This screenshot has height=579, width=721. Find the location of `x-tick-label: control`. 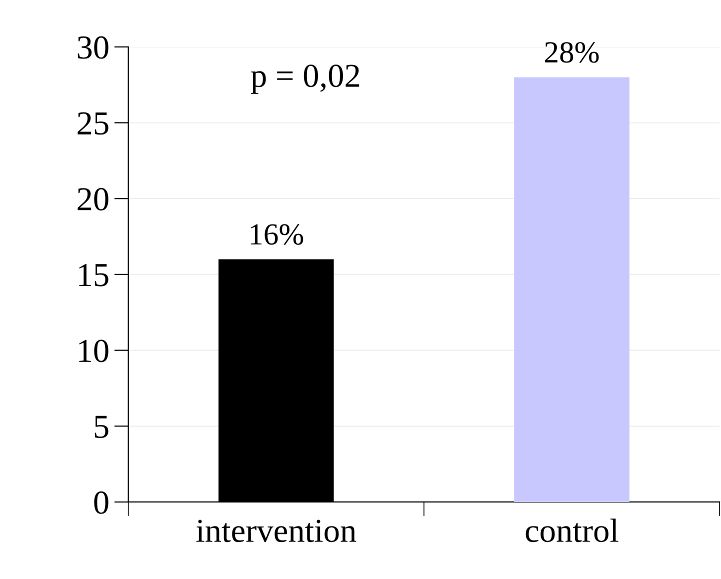

x-tick-label: control is located at coordinates (572, 530).